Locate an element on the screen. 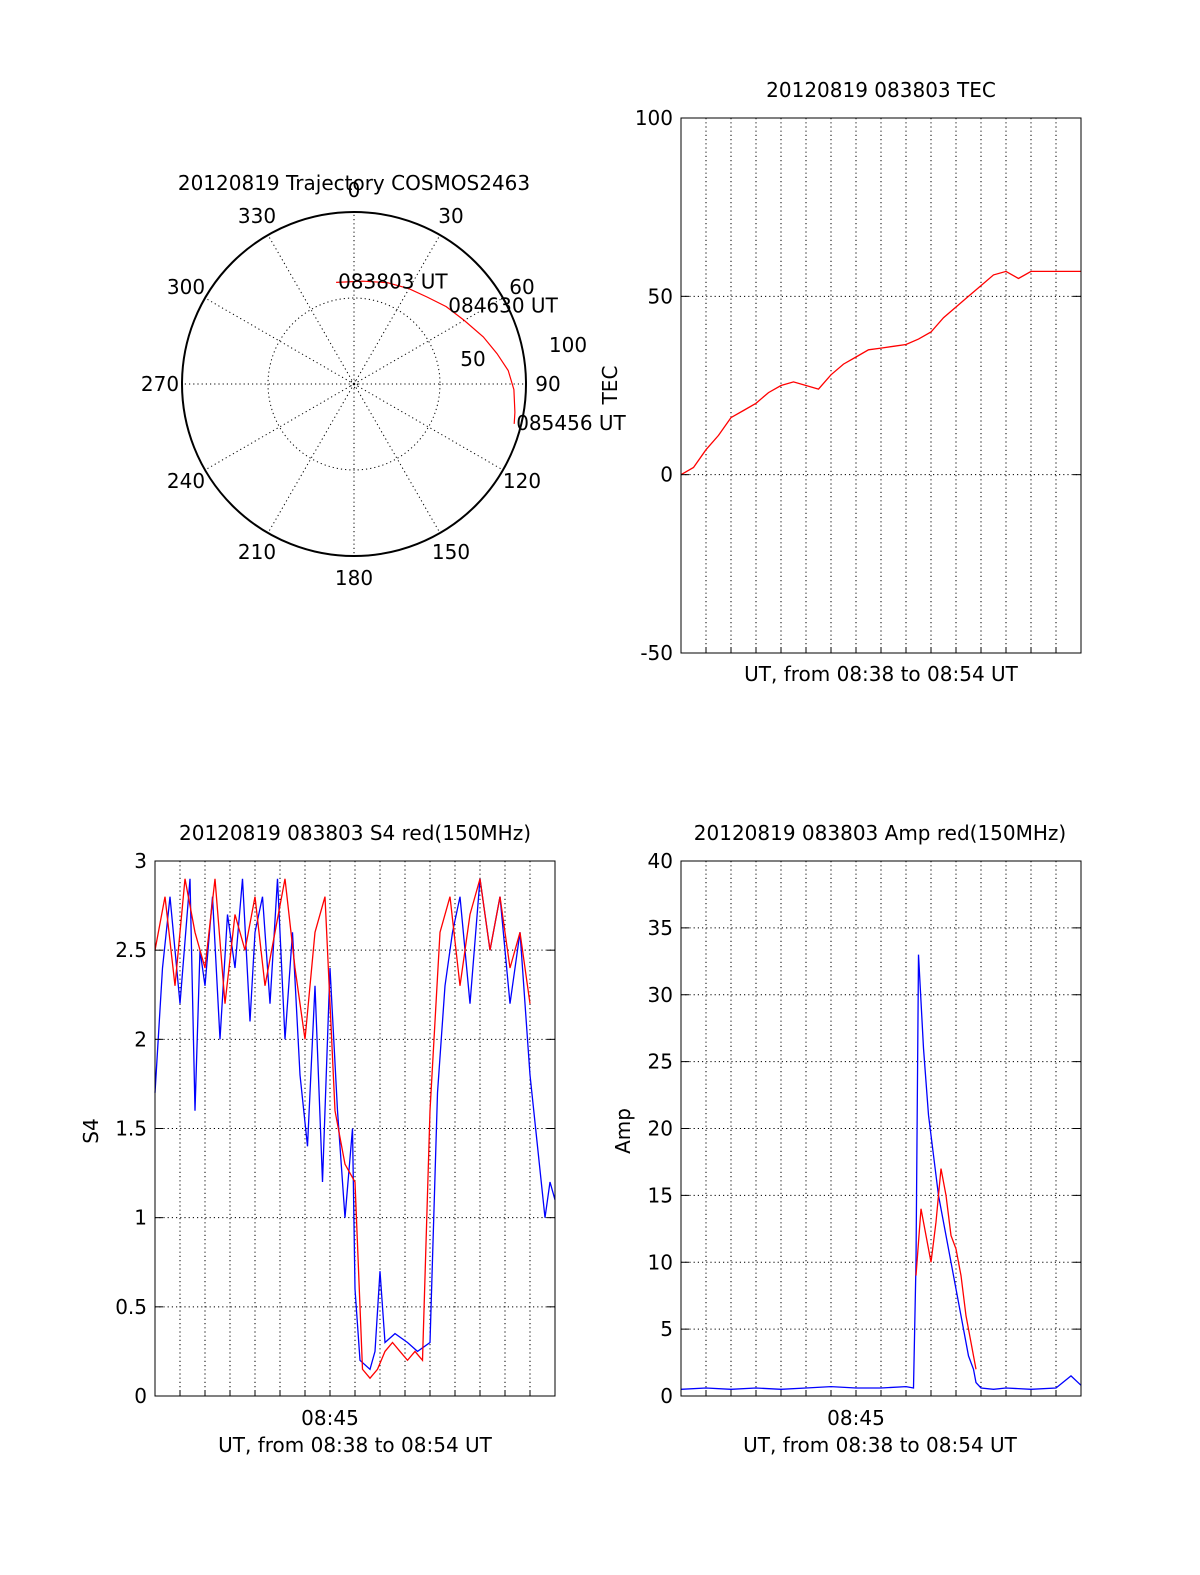 The height and width of the screenshot is (1575, 1200). s4-grid is located at coordinates (355, 1128).